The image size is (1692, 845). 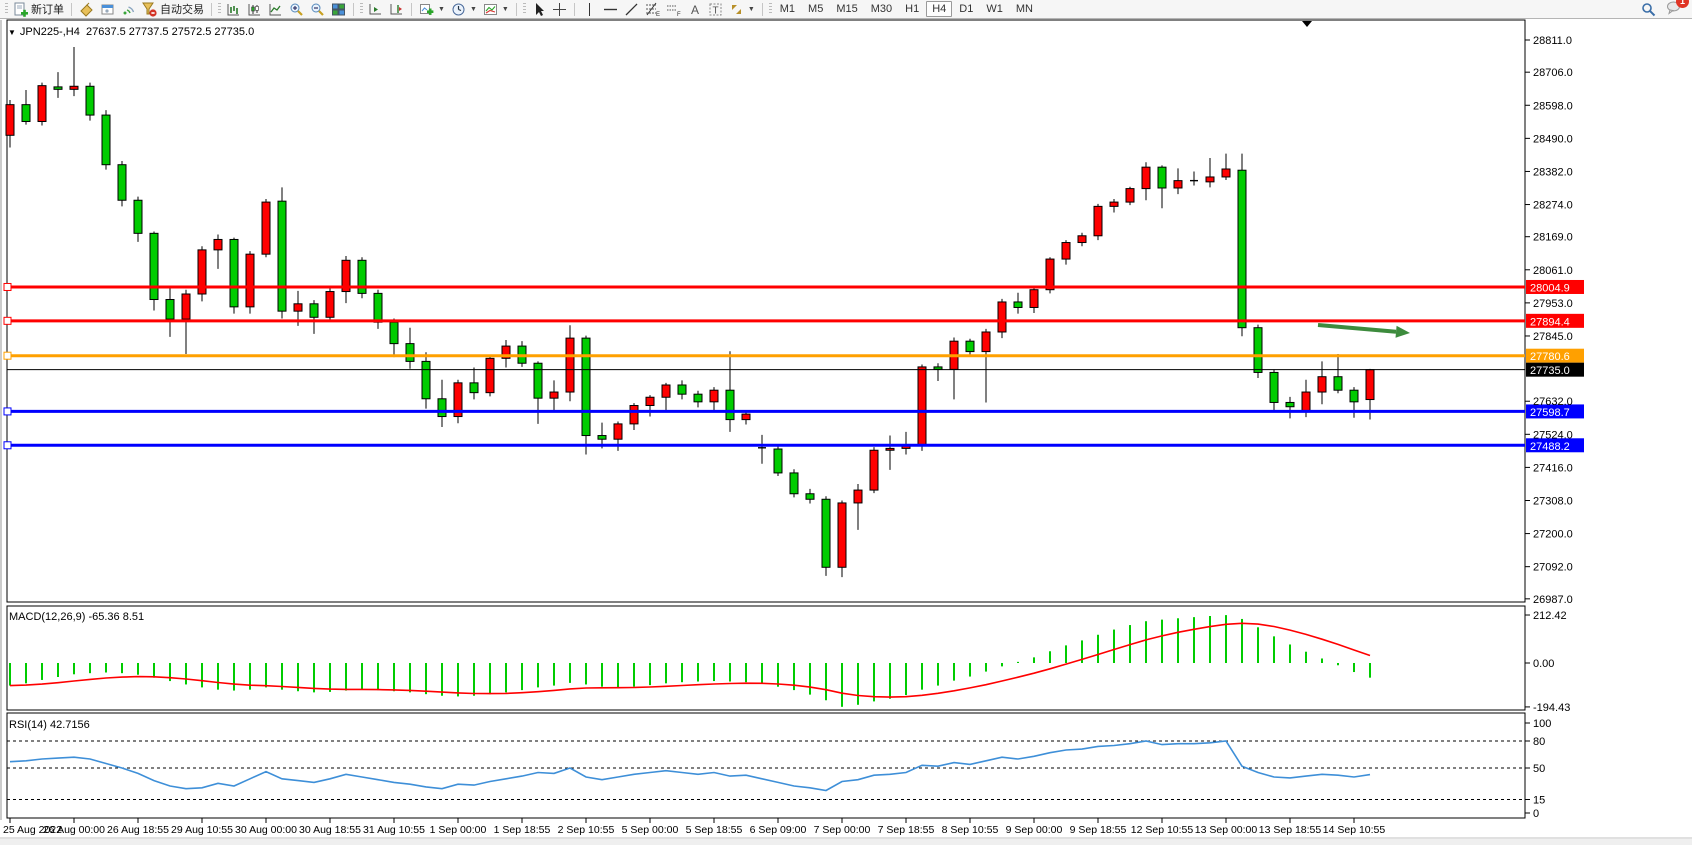 I want to click on text-label-tool-button: T, so click(x=715, y=9).